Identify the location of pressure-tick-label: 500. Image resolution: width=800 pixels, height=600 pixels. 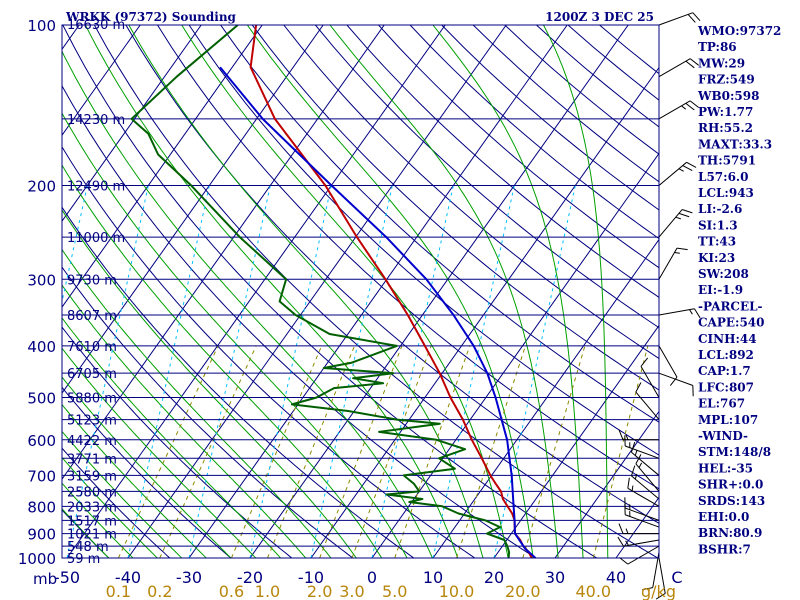
(41, 399).